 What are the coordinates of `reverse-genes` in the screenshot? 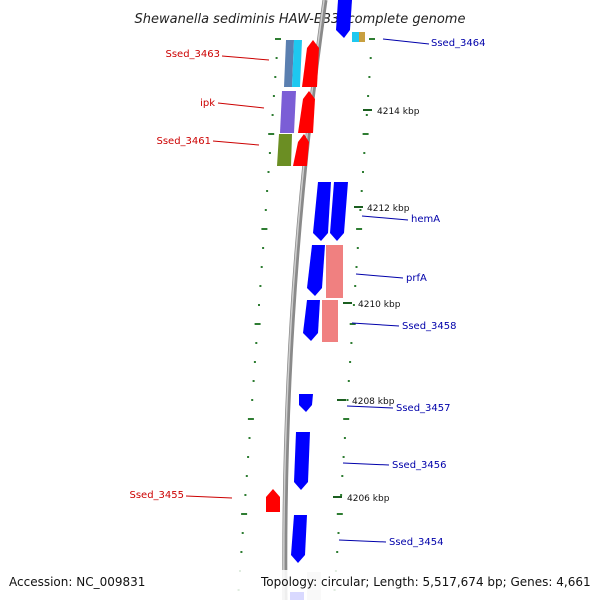 It's located at (327, 300).